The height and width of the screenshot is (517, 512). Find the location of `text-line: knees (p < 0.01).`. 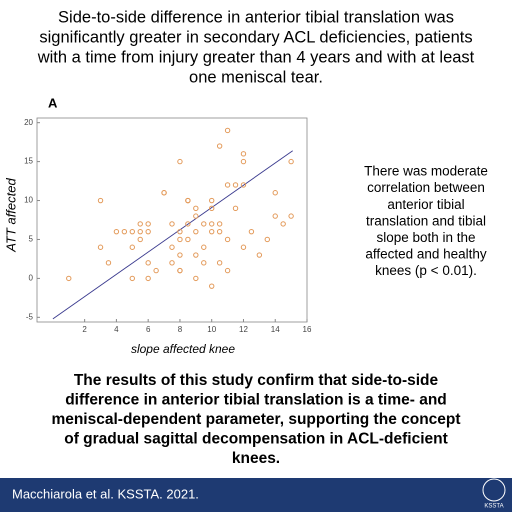

text-line: knees (p < 0.01). is located at coordinates (426, 270).